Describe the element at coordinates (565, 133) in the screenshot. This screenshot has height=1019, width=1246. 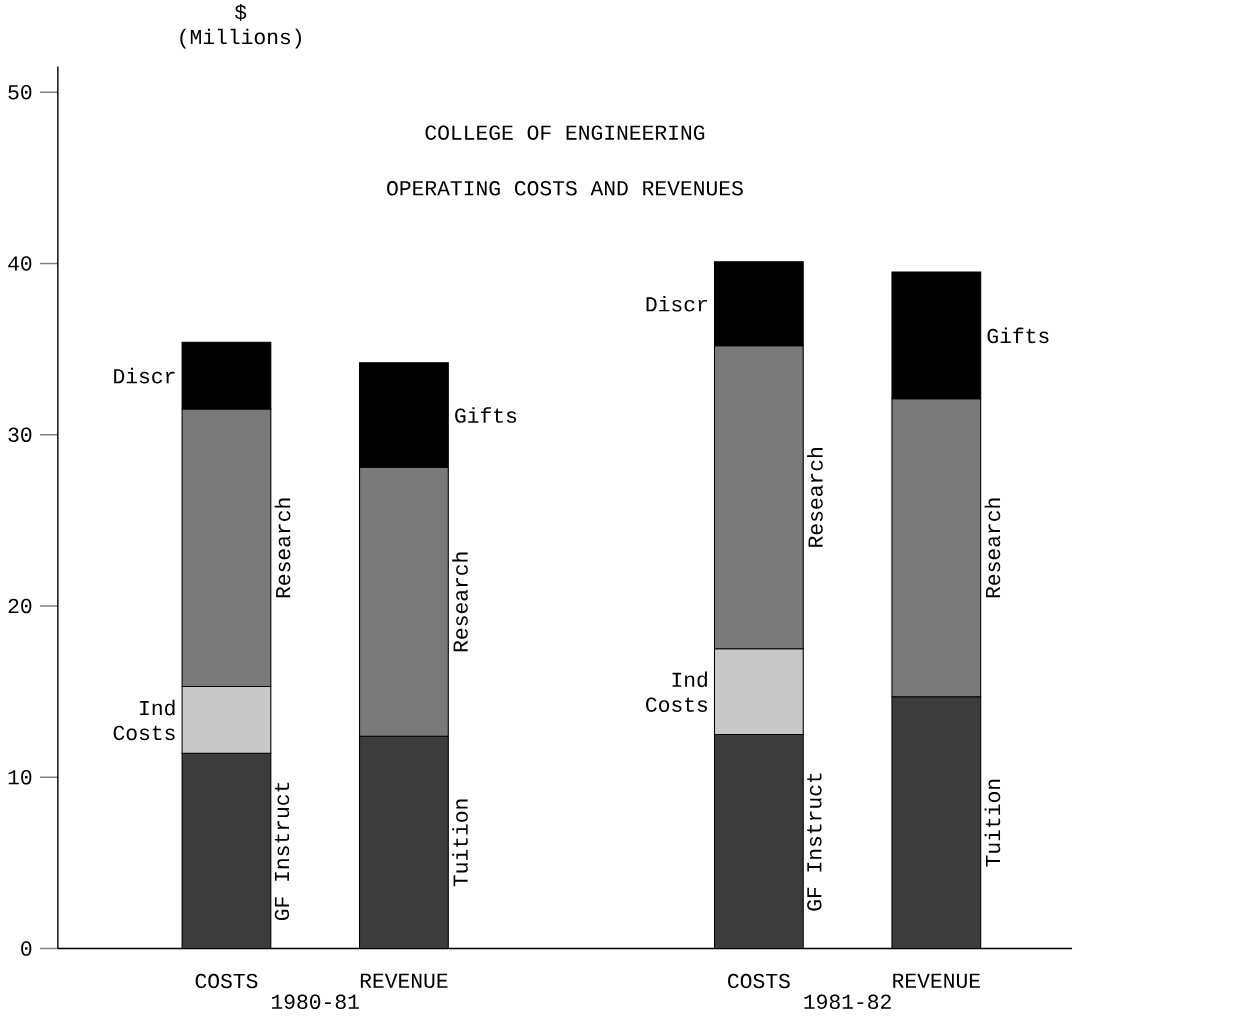
I see `text: COLLEGE OF ENGINEERING` at that location.